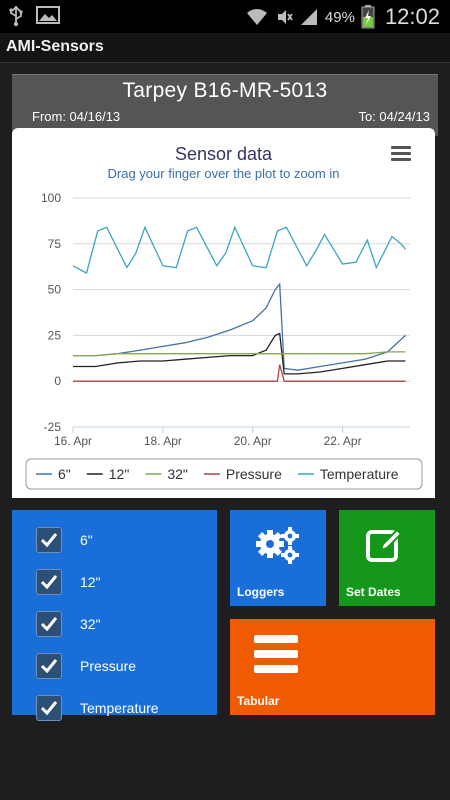  What do you see at coordinates (225, 16) in the screenshot?
I see `status-bar: 49% 12:02` at bounding box center [225, 16].